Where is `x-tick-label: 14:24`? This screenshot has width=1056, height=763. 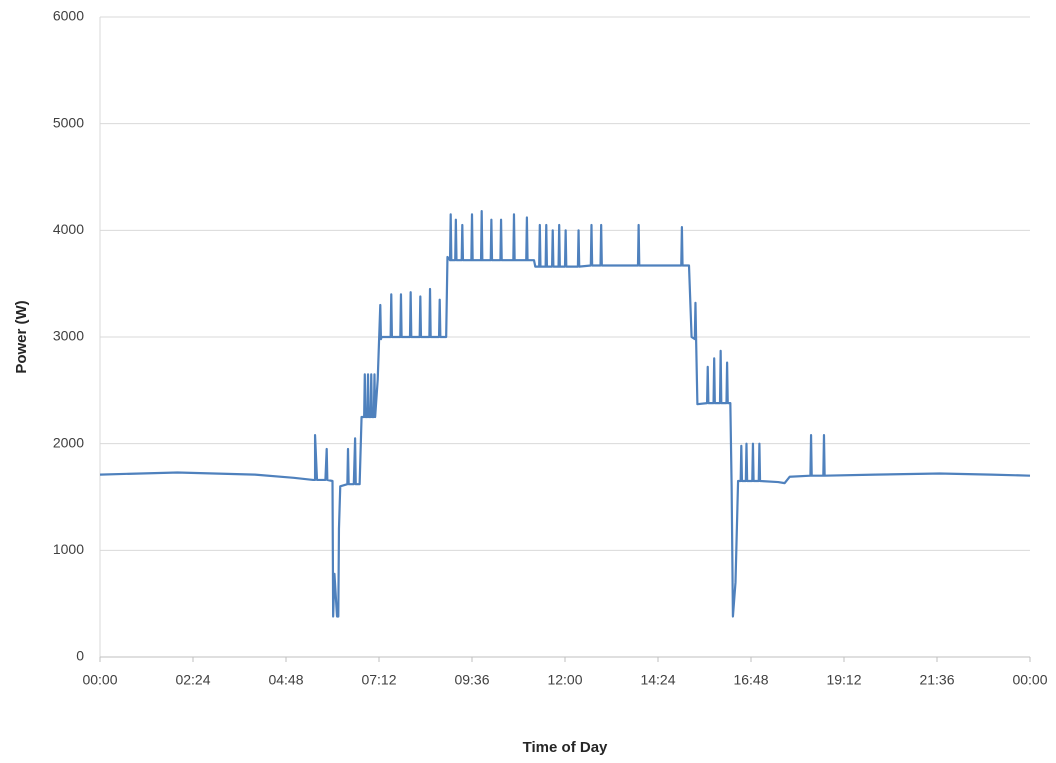 x-tick-label: 14:24 is located at coordinates (657, 680).